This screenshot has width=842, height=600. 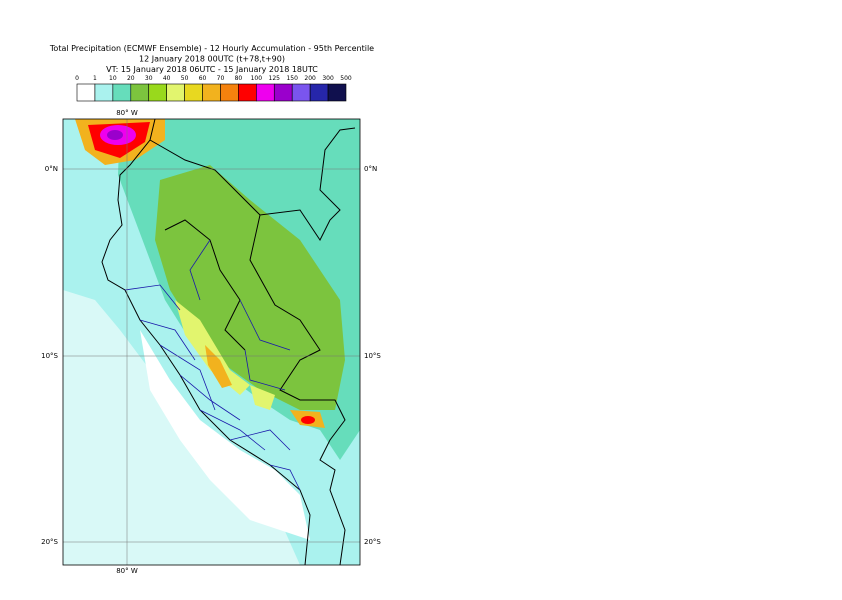 I want to click on legend-label: 60, so click(x=203, y=78).